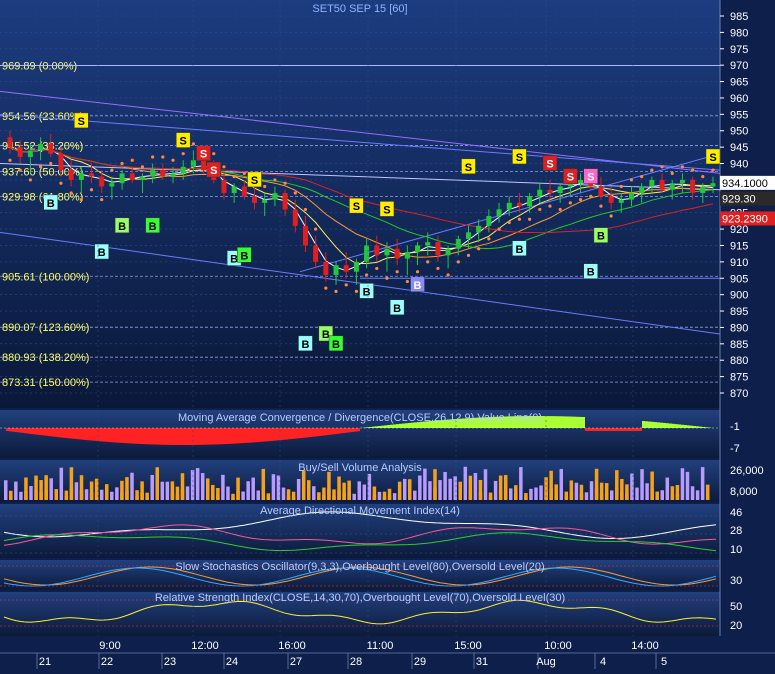  Describe the element at coordinates (420, 662) in the screenshot. I see `date-label: 29` at that location.